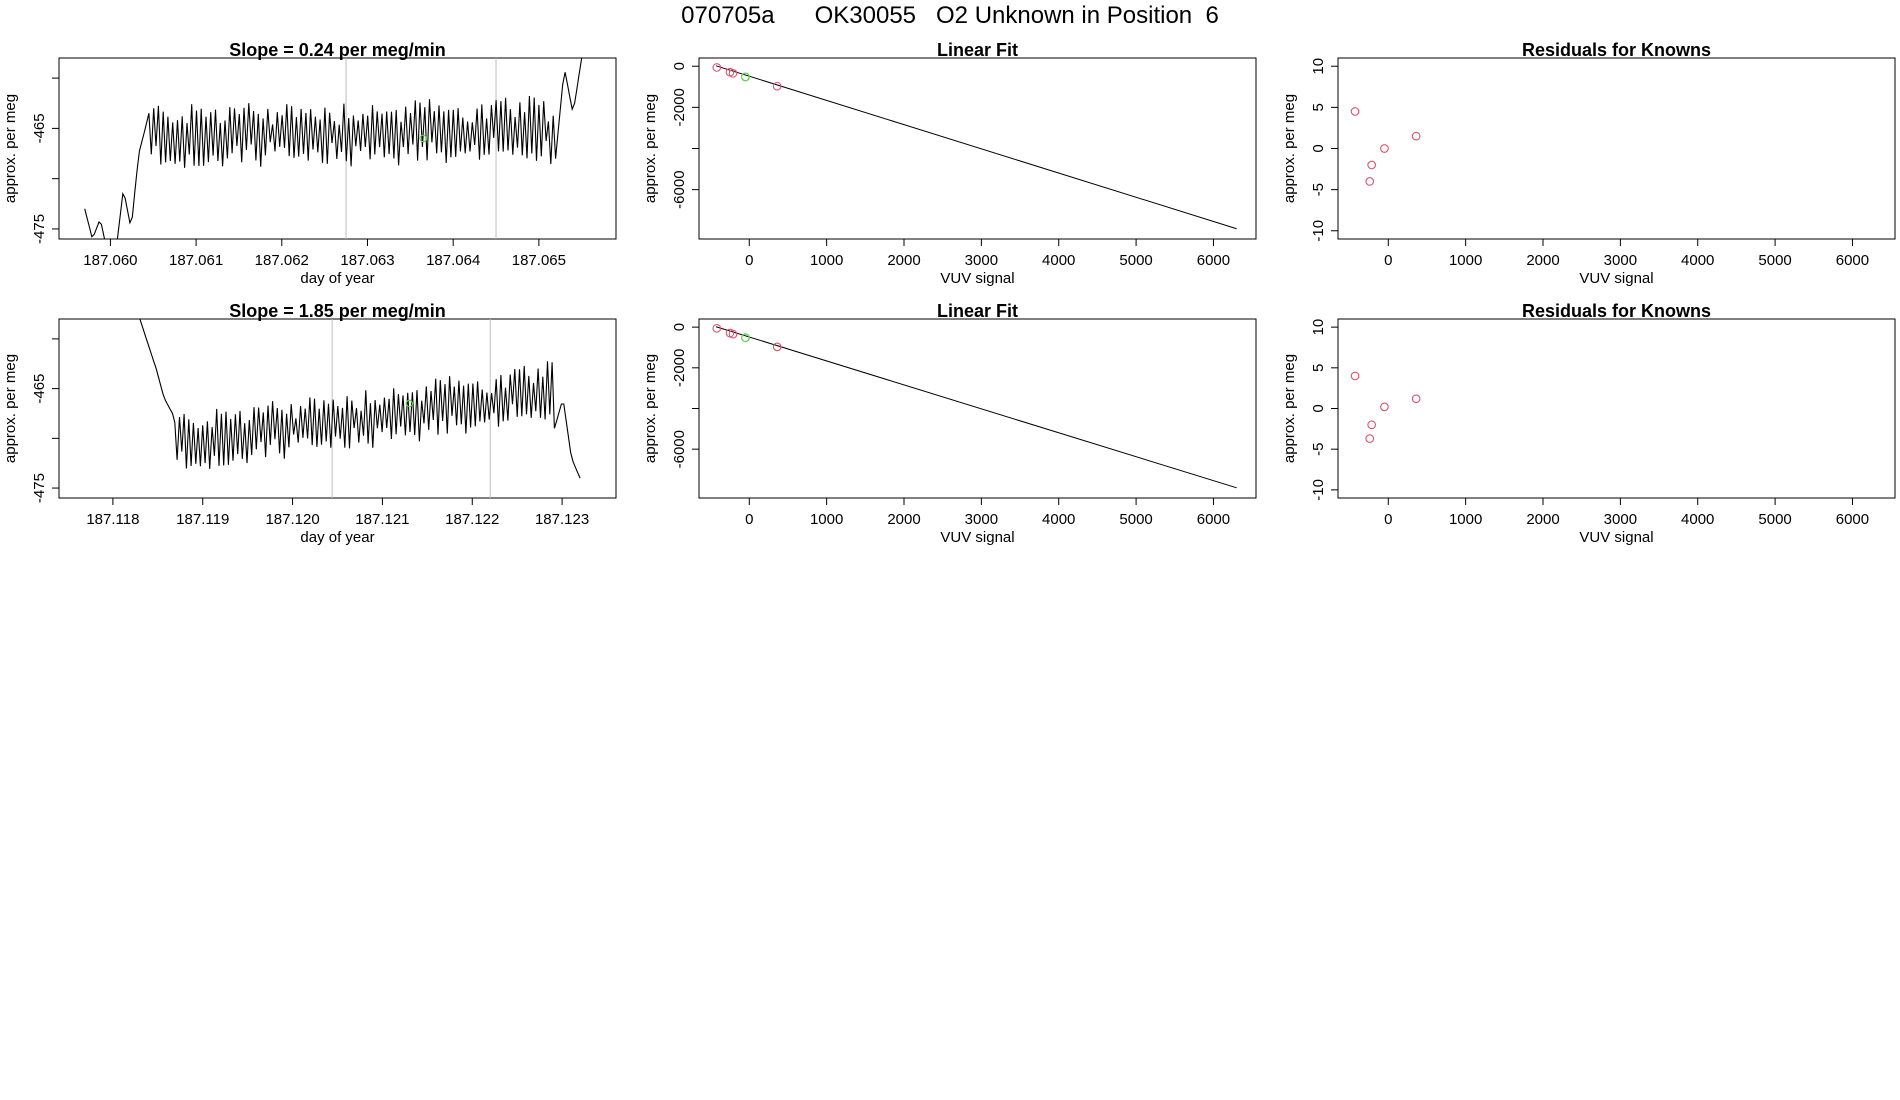 The image size is (1900, 1100). Describe the element at coordinates (282, 260) in the screenshot. I see `x-tick-label: 187.062` at that location.